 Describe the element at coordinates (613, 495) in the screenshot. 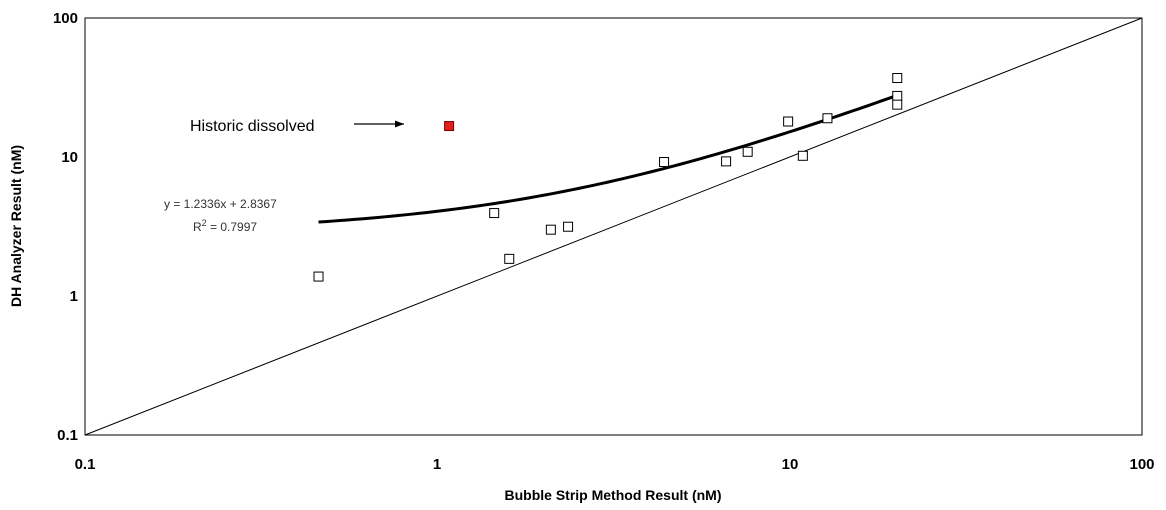

I see `x-axis-title: Bubble Strip Method Result (nM)` at that location.